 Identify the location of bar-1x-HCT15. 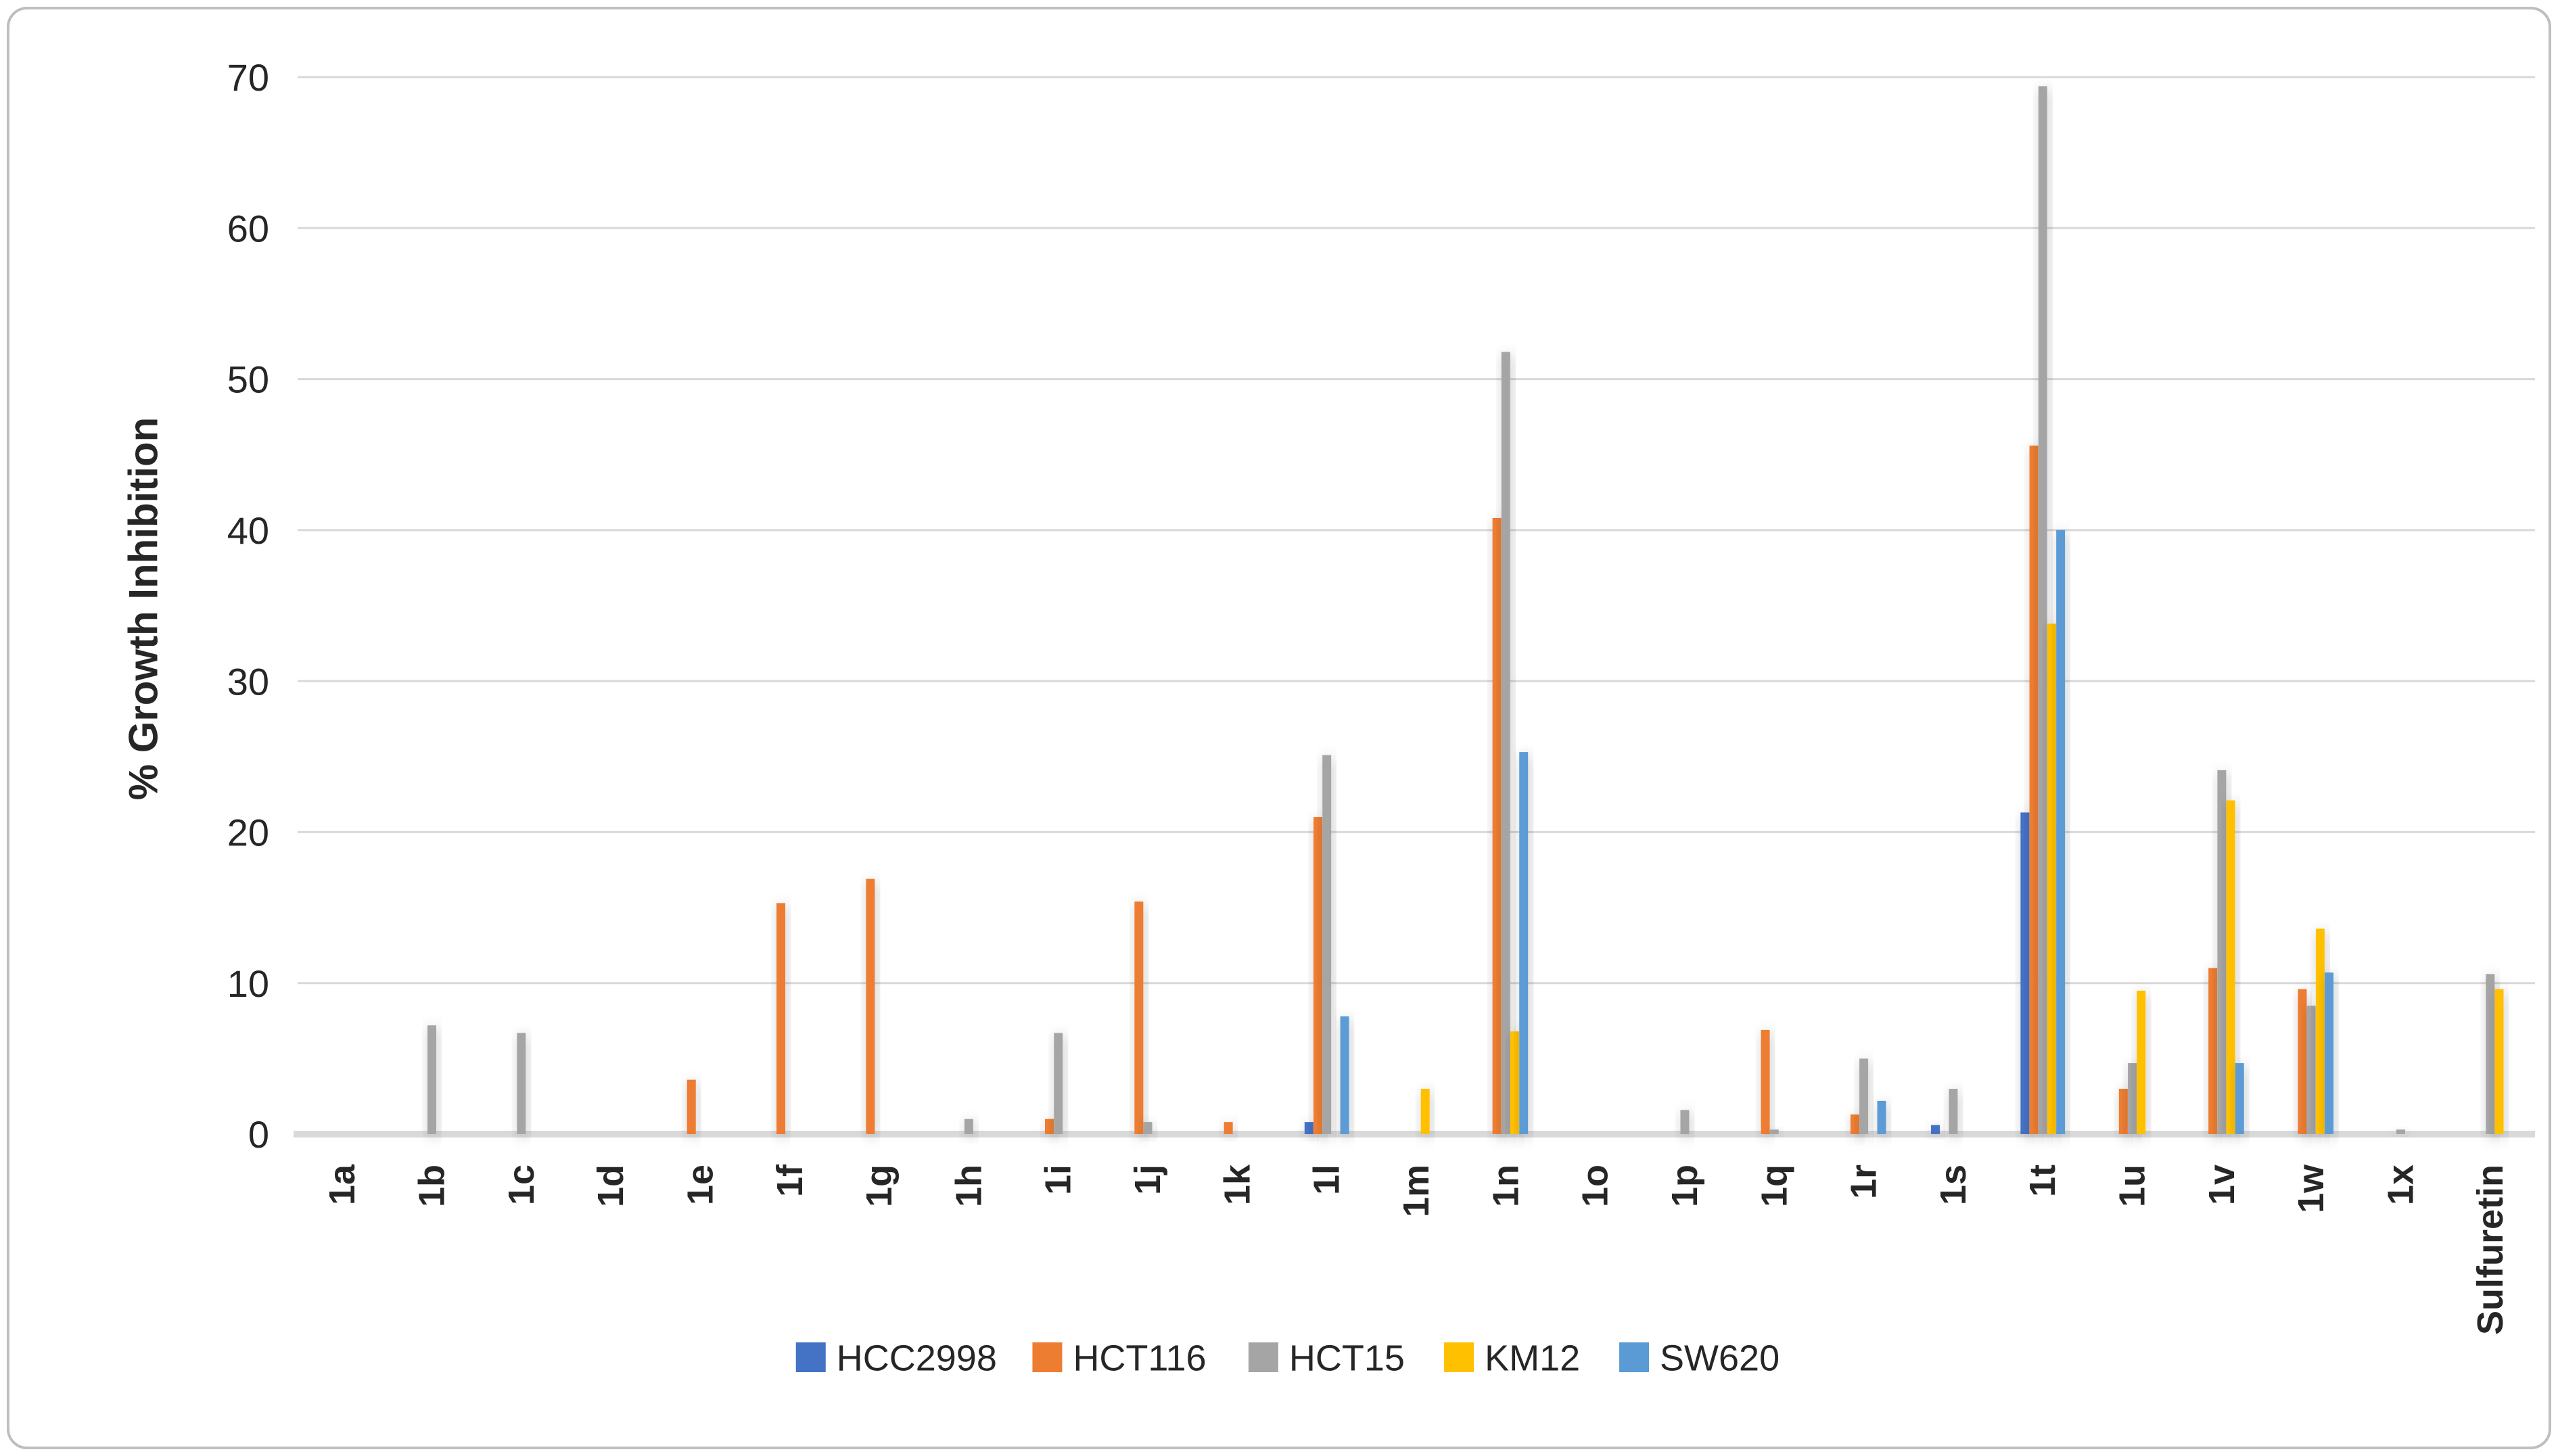
(2401, 1132).